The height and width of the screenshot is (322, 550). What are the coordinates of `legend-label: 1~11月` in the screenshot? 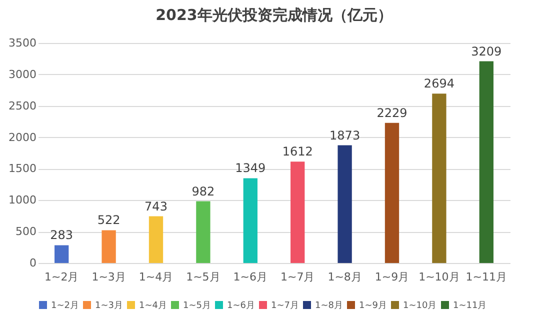 It's located at (470, 306).